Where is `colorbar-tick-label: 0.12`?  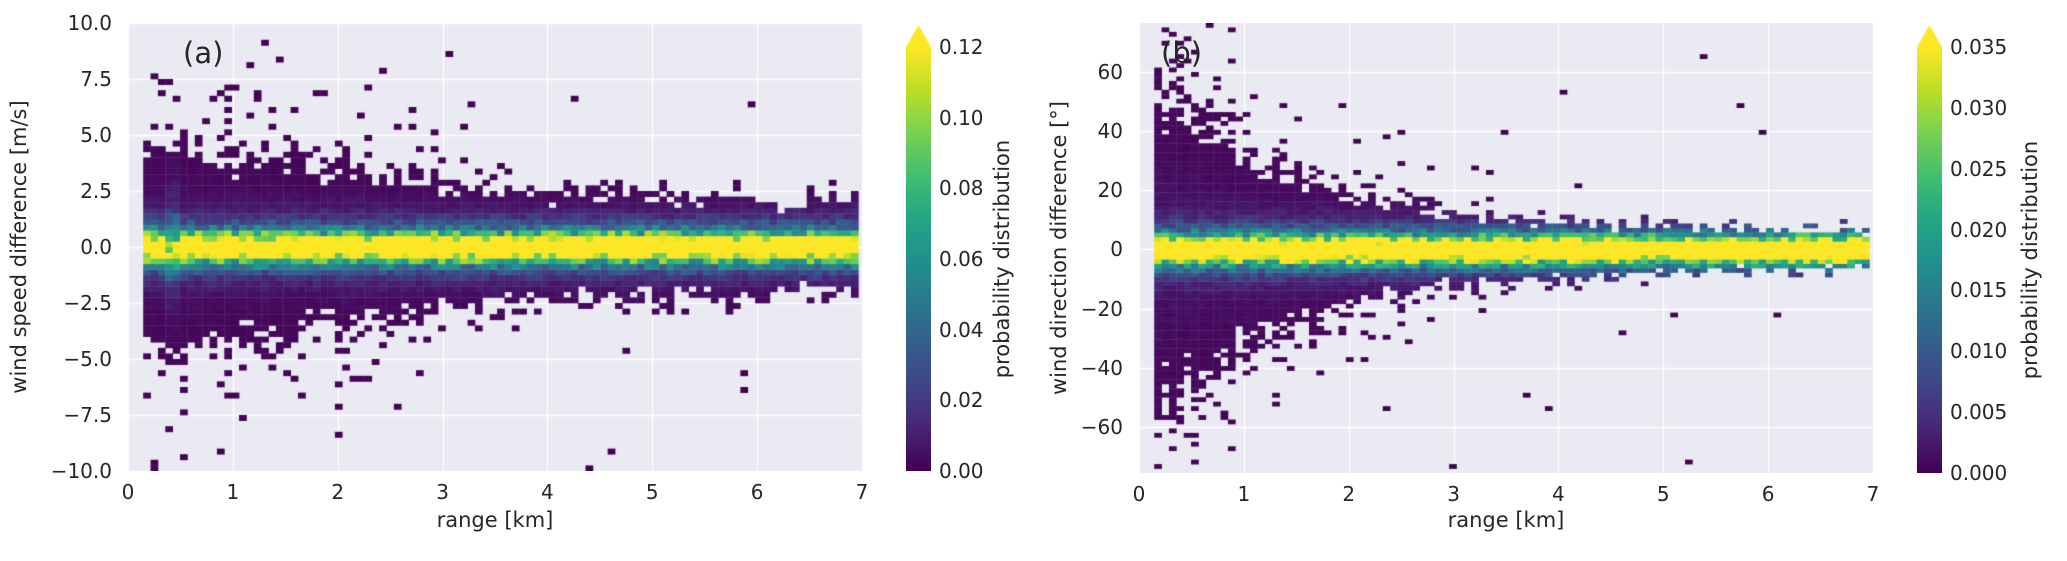 colorbar-tick-label: 0.12 is located at coordinates (961, 47).